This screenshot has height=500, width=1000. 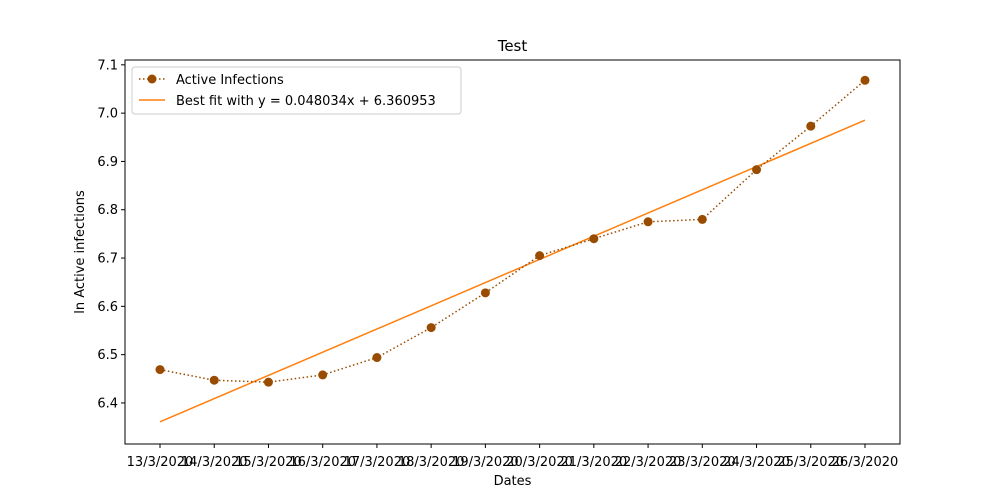 I want to click on legend-box, so click(x=296, y=90).